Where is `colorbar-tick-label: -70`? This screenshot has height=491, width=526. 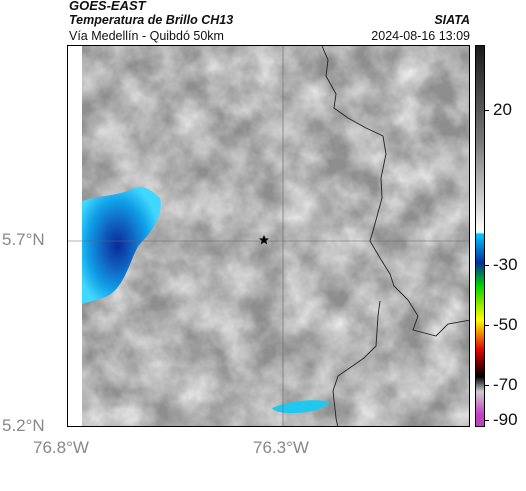 colorbar-tick-label: -70 is located at coordinates (505, 384).